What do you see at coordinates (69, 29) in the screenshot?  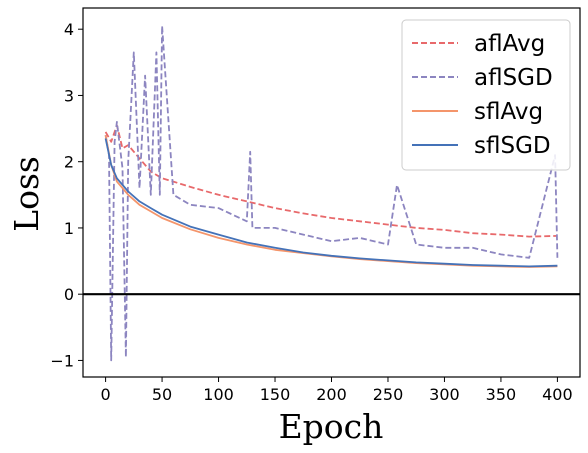 I see `y-tick-label: 4` at bounding box center [69, 29].